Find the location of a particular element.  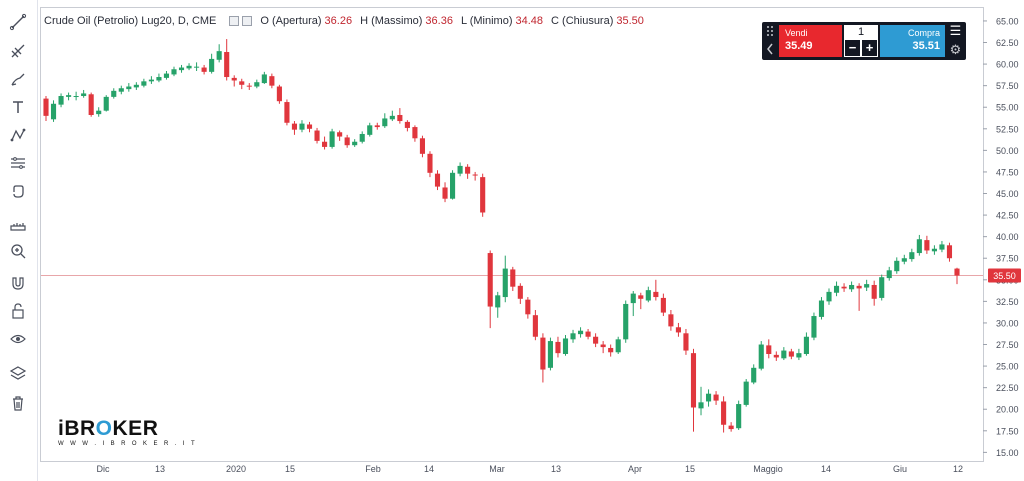

quantity-value: 1 is located at coordinates (861, 32).